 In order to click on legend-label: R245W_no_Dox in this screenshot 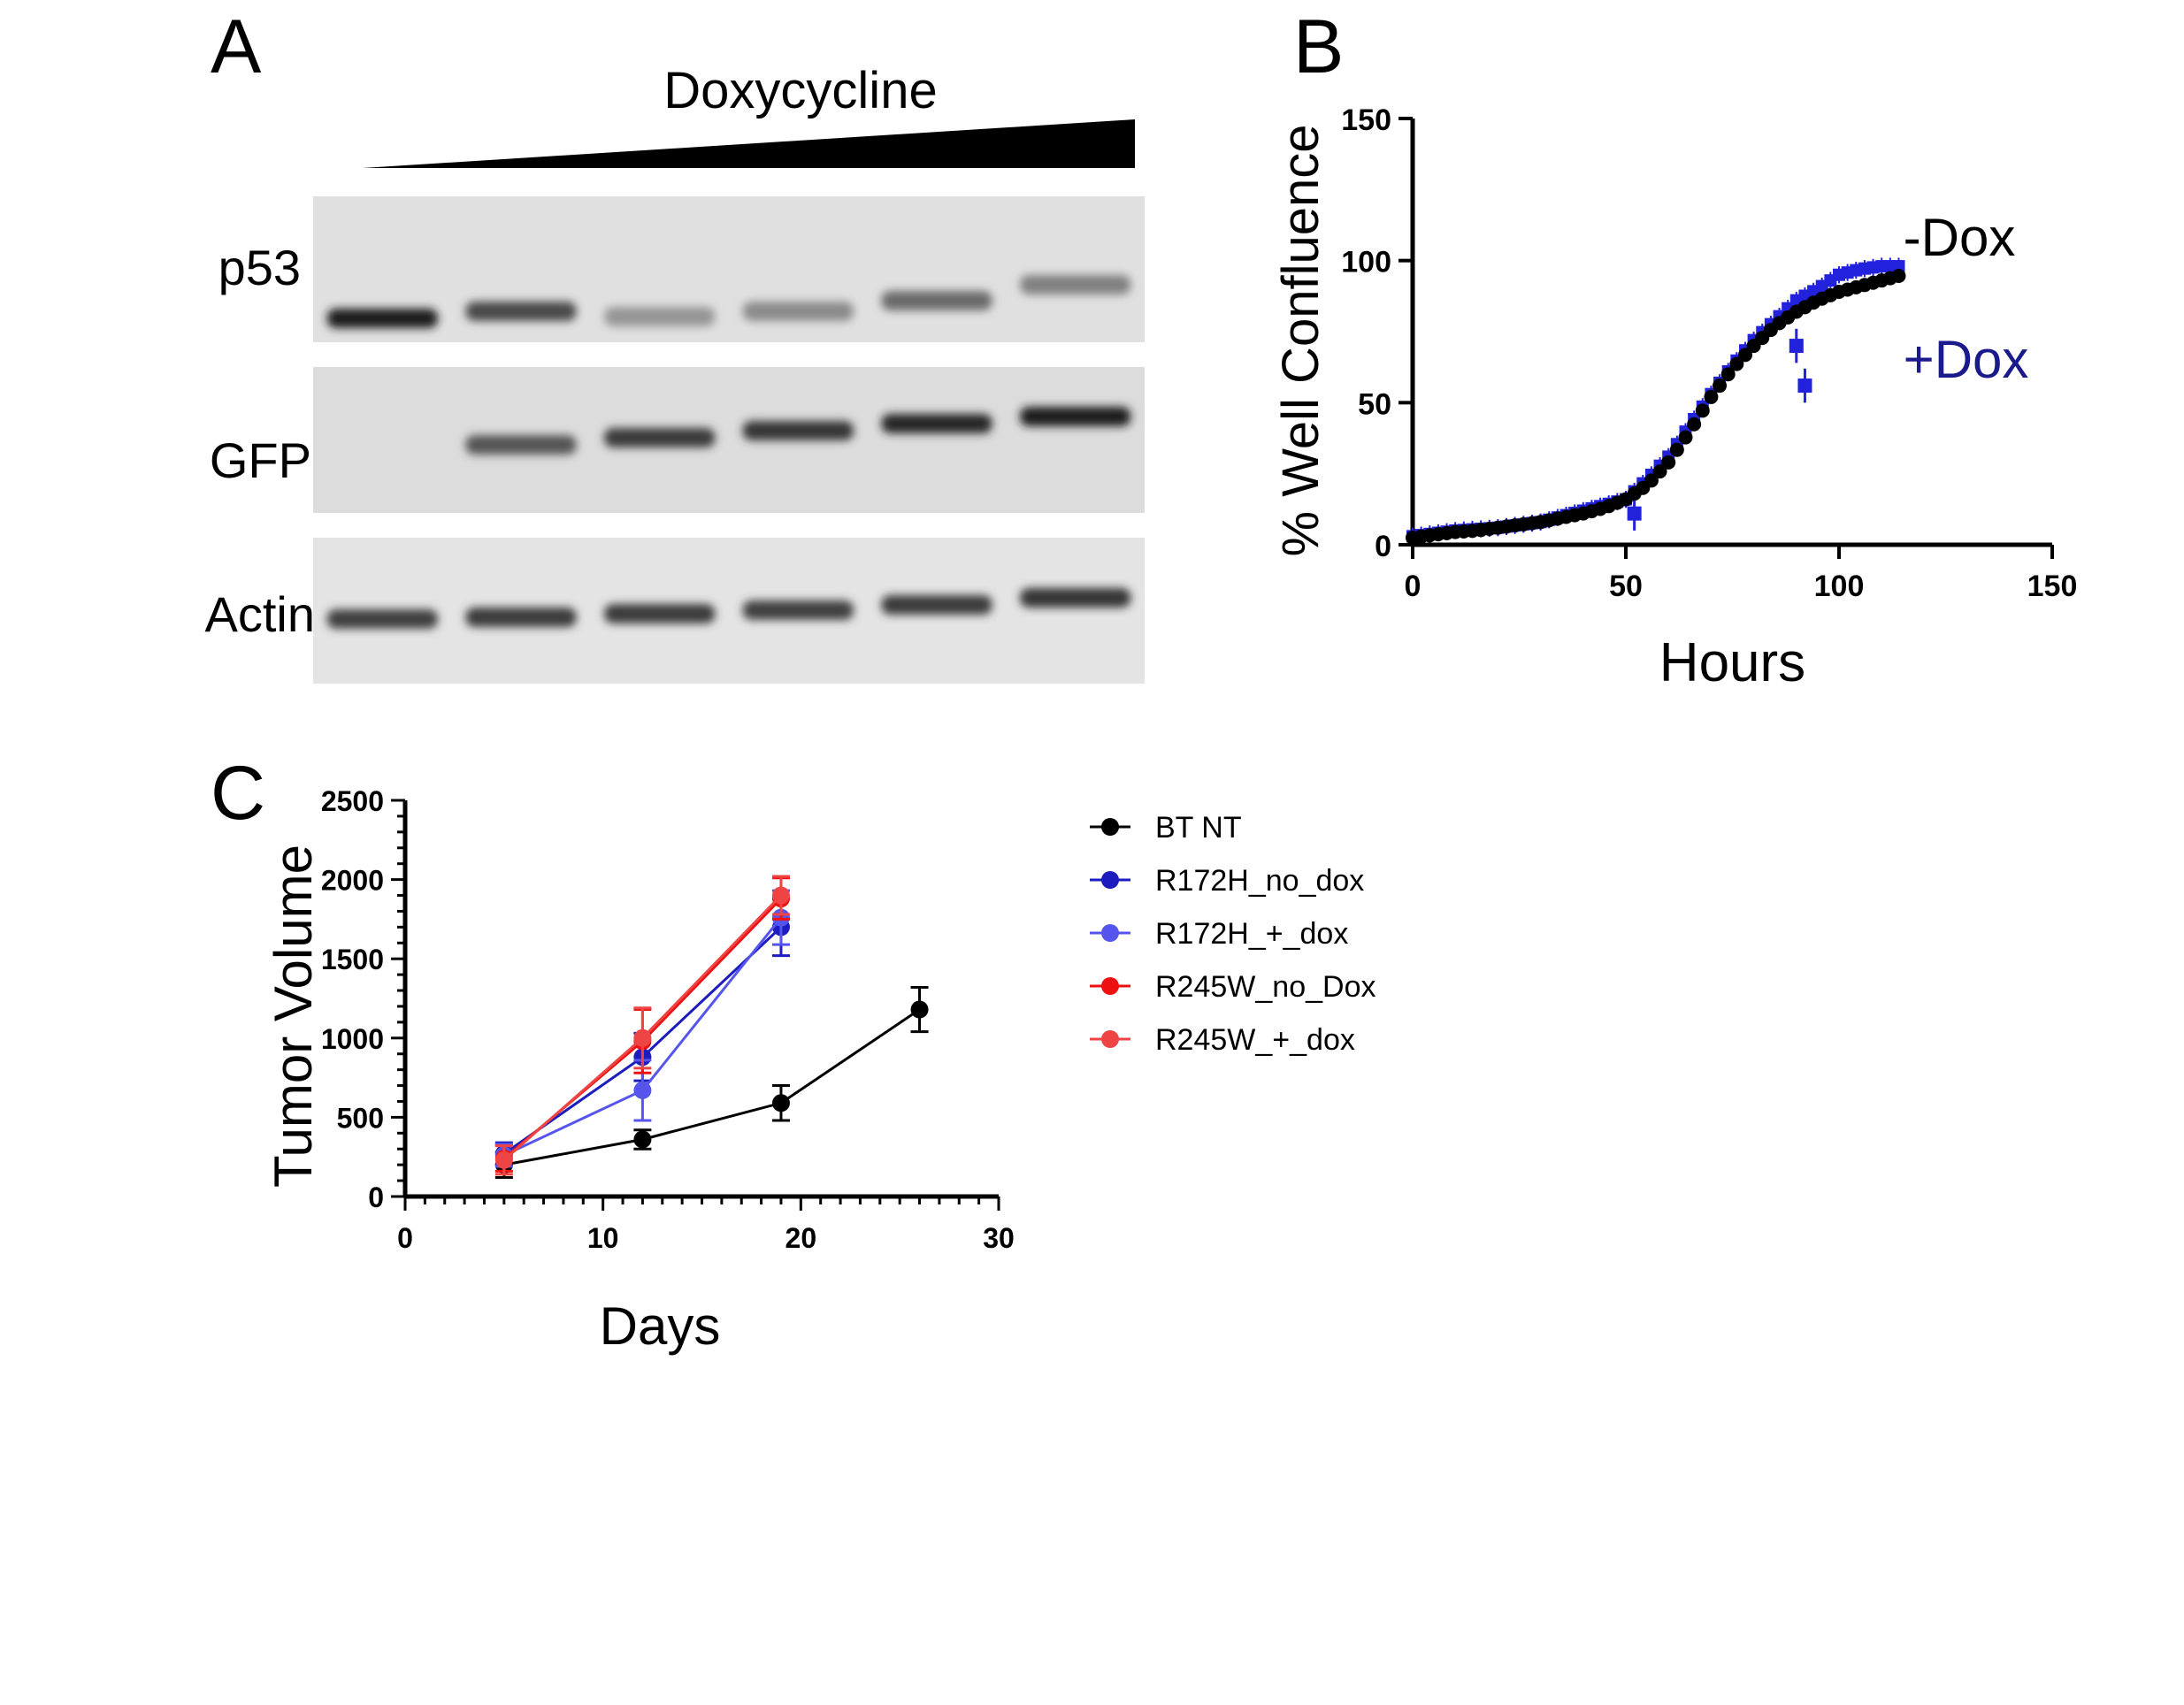, I will do `click(1265, 987)`.